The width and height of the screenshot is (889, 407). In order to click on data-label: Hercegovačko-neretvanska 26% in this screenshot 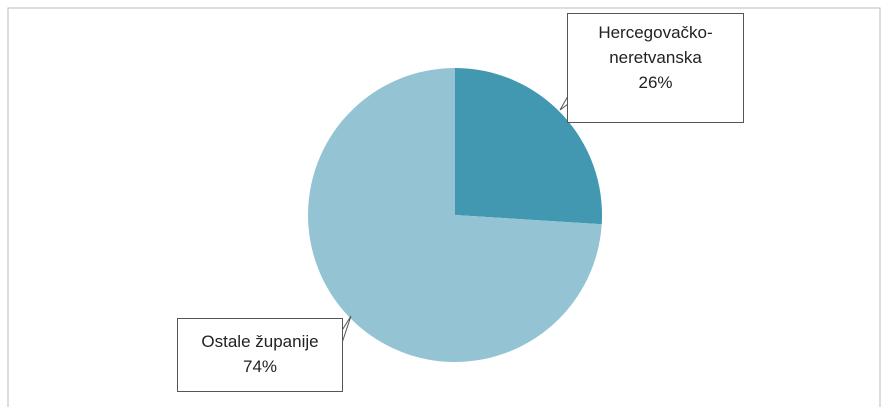, I will do `click(655, 68)`.